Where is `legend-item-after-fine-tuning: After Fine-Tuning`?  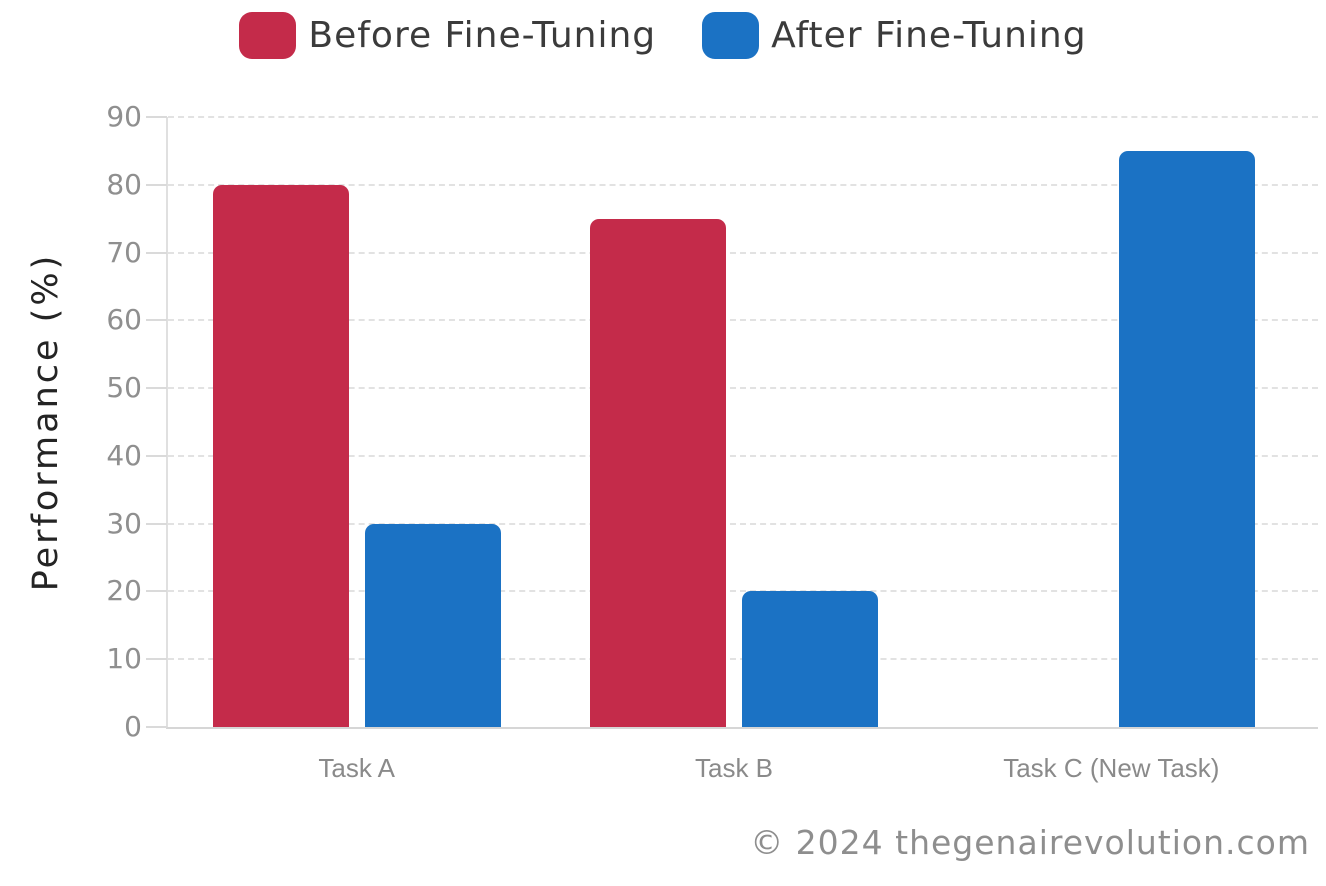 legend-item-after-fine-tuning: After Fine-Tuning is located at coordinates (894, 35).